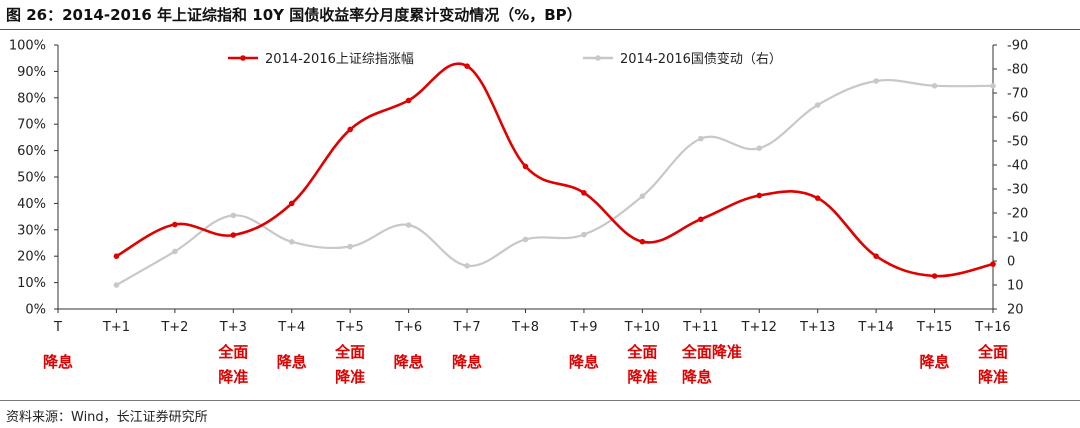 This screenshot has width=1080, height=428. Describe the element at coordinates (540, 29) in the screenshot. I see `title-divider` at that location.